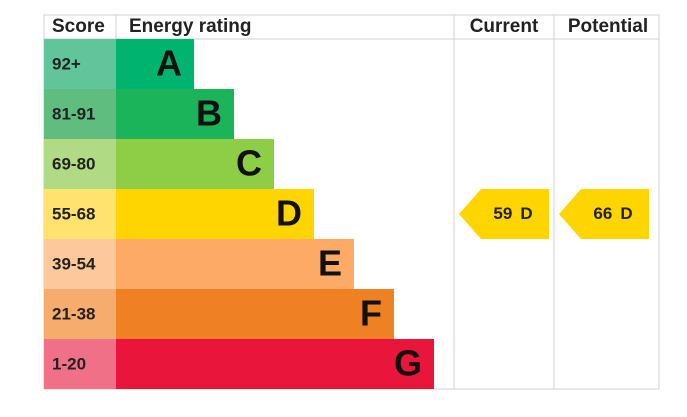 This screenshot has width=687, height=417. Describe the element at coordinates (69, 363) in the screenshot. I see `score-range: 1-20` at that location.